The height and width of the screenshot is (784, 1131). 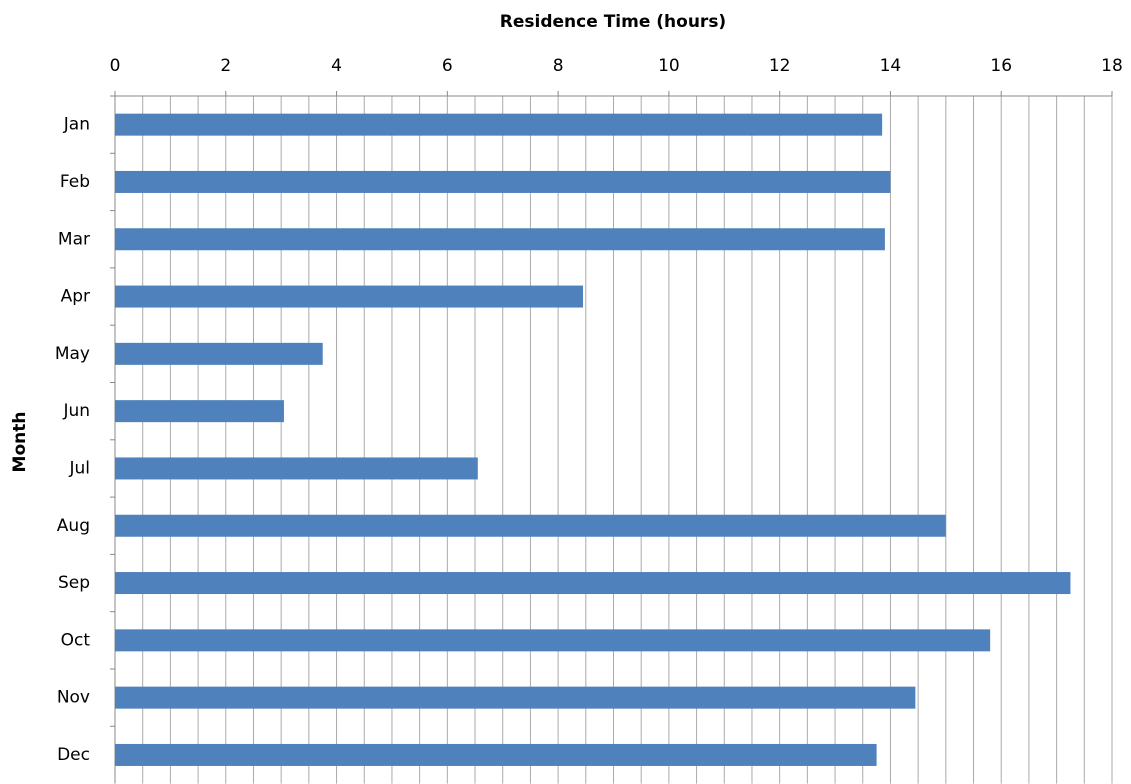 I want to click on y-tick-label: Jan, so click(x=76, y=125).